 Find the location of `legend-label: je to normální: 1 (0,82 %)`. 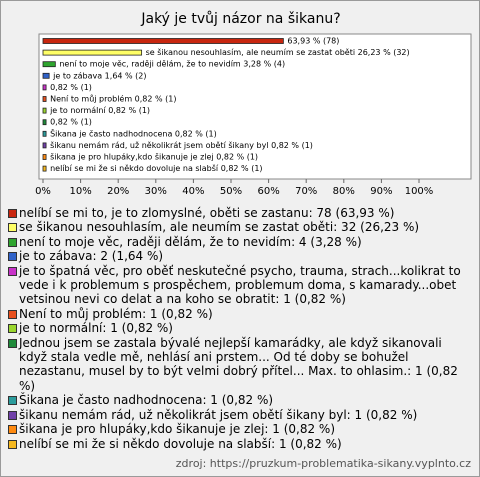

legend-label: je to normální: 1 (0,82 %) is located at coordinates (96, 328).